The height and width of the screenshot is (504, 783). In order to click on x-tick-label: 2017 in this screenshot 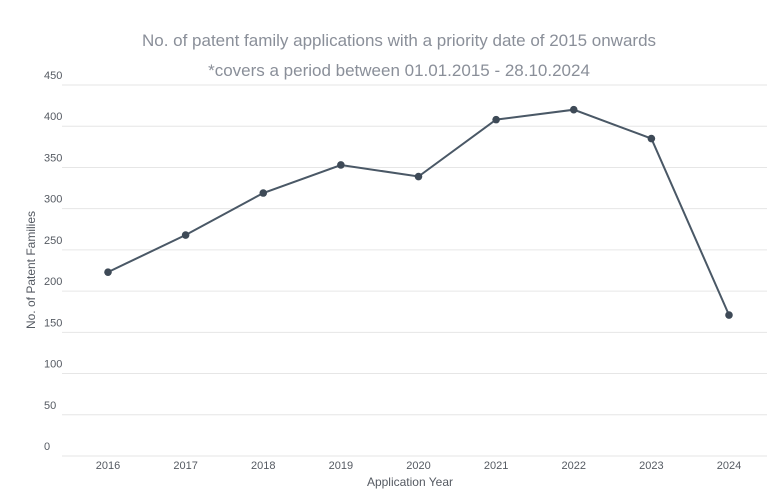, I will do `click(185, 466)`.